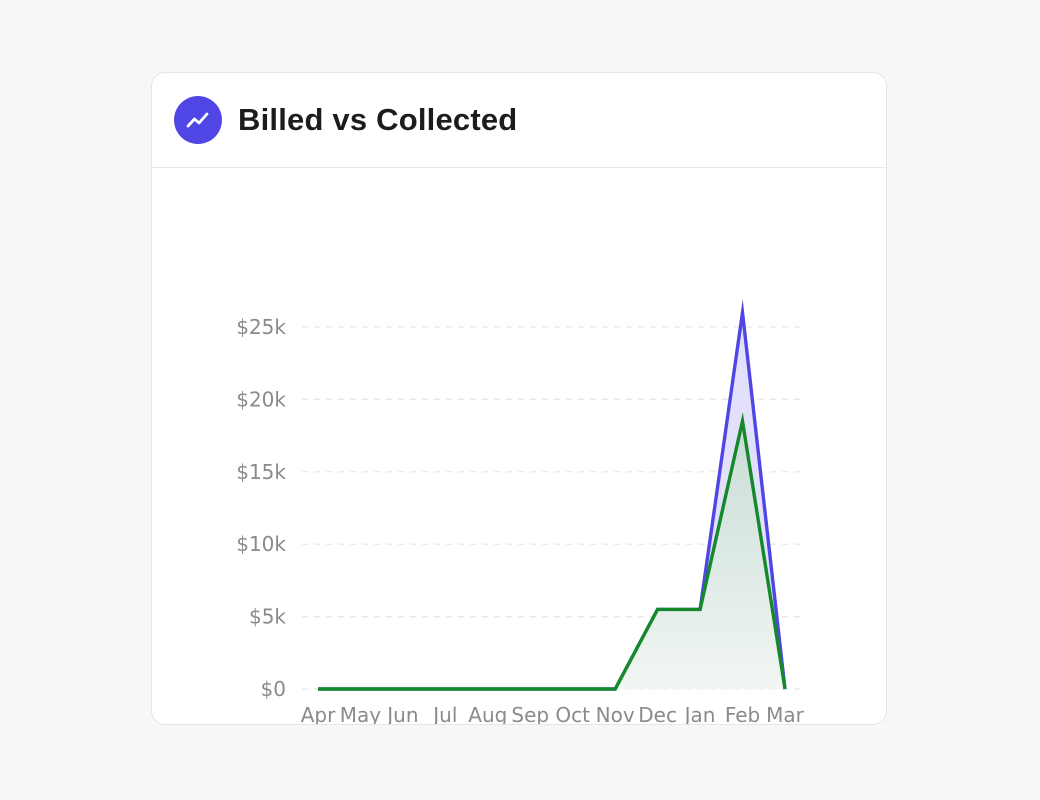 This screenshot has height=800, width=1040. I want to click on x-tick-label: Mar, so click(785, 714).